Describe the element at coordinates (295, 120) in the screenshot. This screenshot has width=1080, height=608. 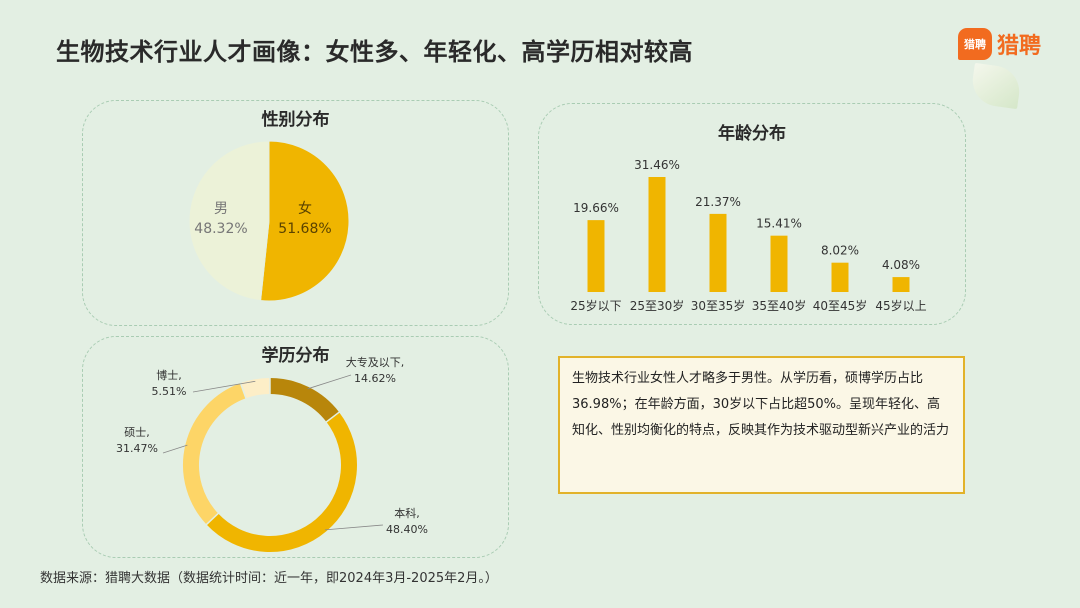
I see `gender-panel-title: 性别分布` at that location.